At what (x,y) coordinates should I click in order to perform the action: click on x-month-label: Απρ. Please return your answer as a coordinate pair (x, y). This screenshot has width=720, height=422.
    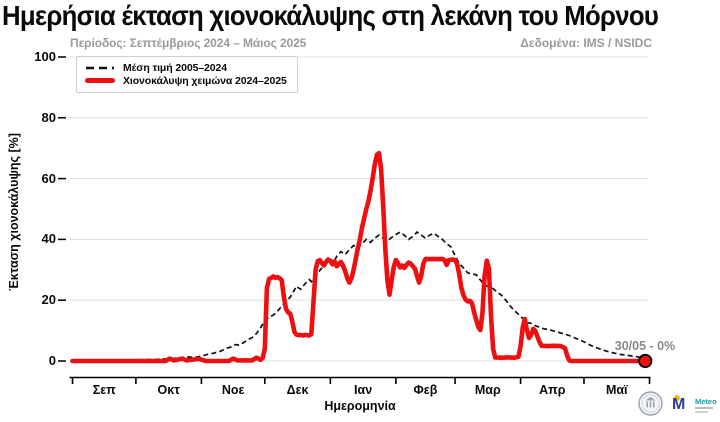
    Looking at the image, I should click on (552, 390).